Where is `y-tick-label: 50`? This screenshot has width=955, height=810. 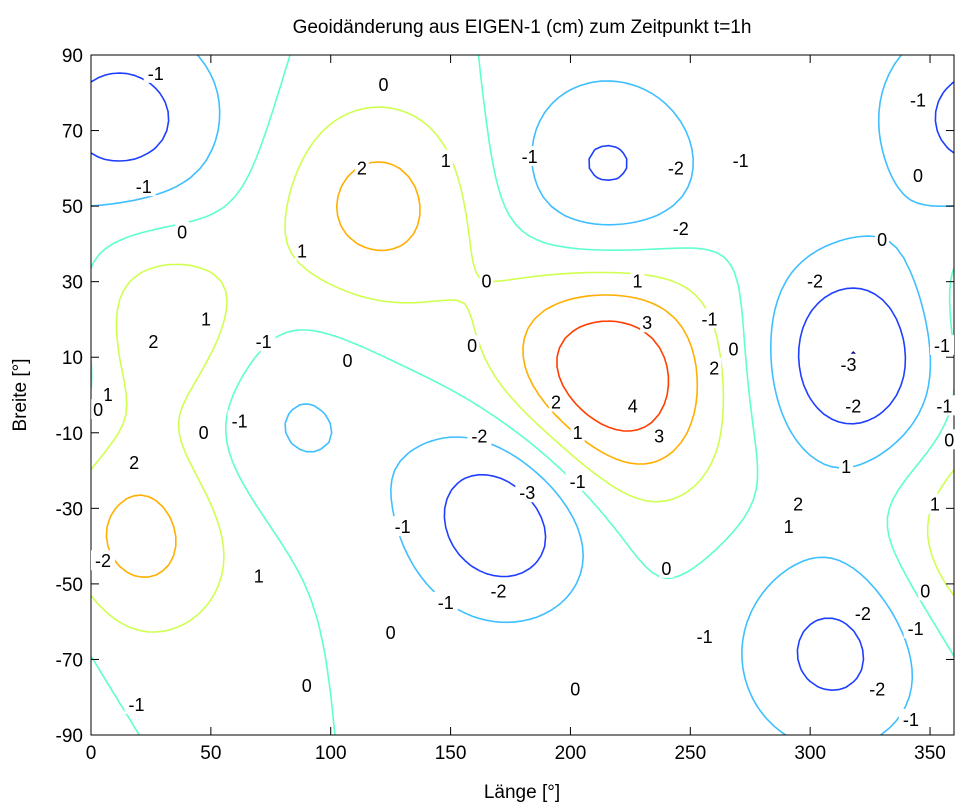 y-tick-label: 50 is located at coordinates (72, 207).